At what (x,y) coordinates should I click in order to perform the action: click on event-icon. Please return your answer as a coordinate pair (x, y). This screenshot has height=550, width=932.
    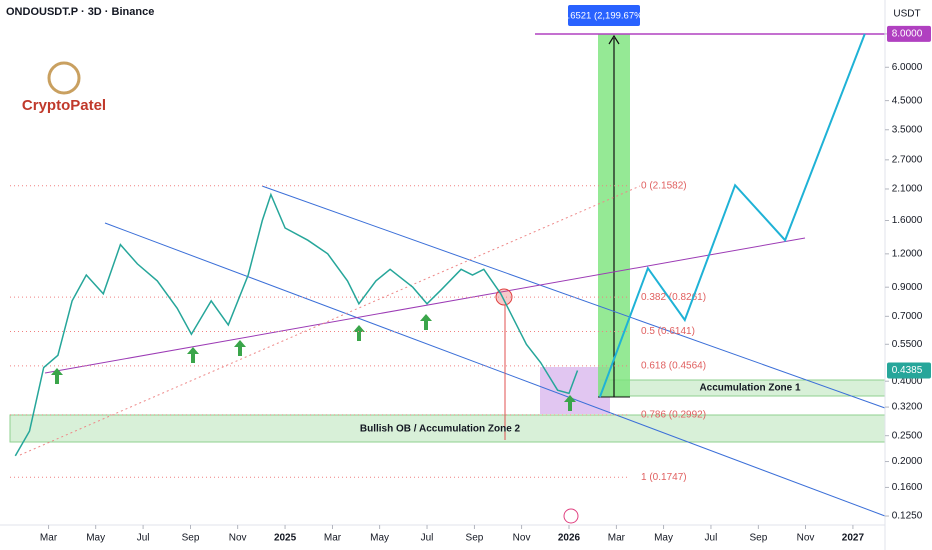
    Looking at the image, I should click on (571, 516).